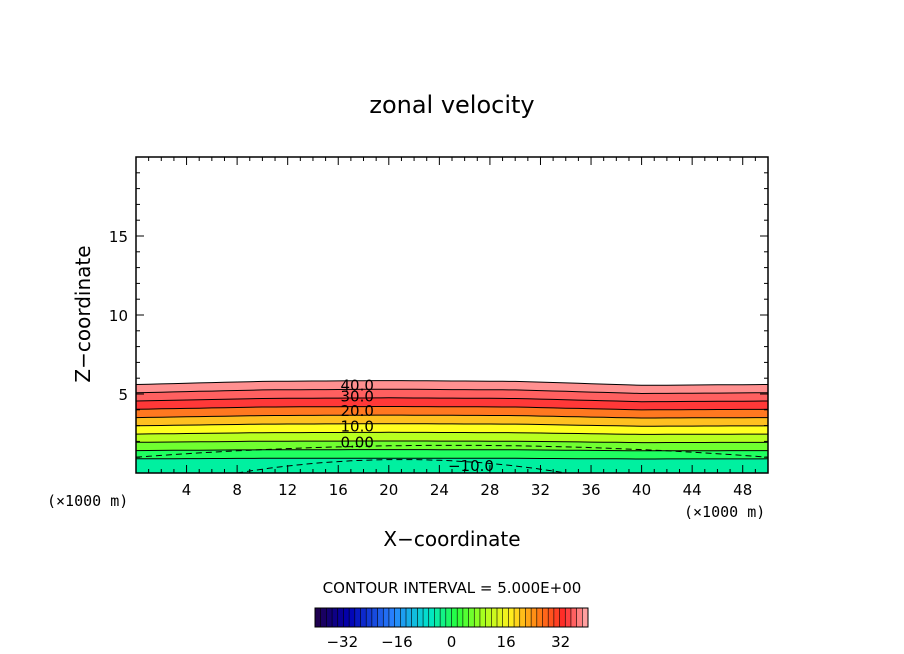 The width and height of the screenshot is (904, 654). I want to click on colorbar: −32 −16 0 16 32, so click(451, 629).